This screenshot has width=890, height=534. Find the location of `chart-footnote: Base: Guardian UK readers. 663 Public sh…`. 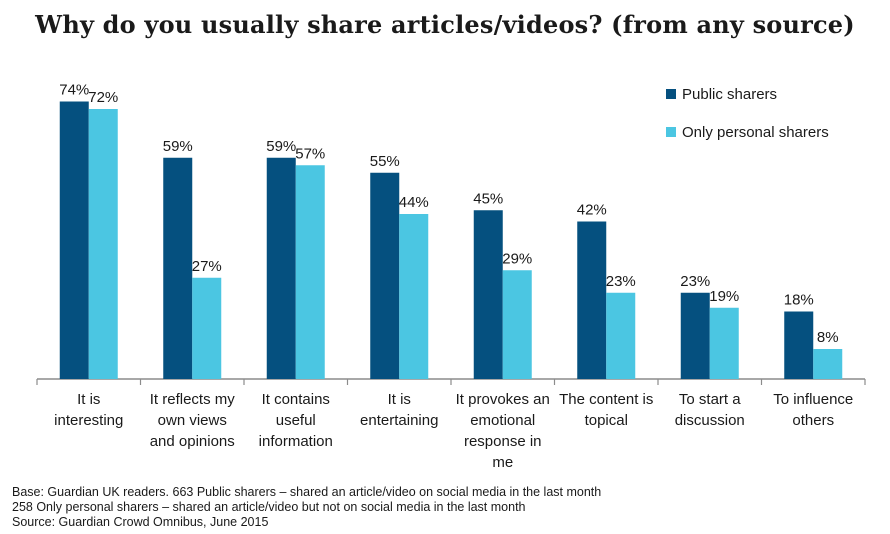

chart-footnote: Base: Guardian UK readers. 663 Public sh… is located at coordinates (306, 507).